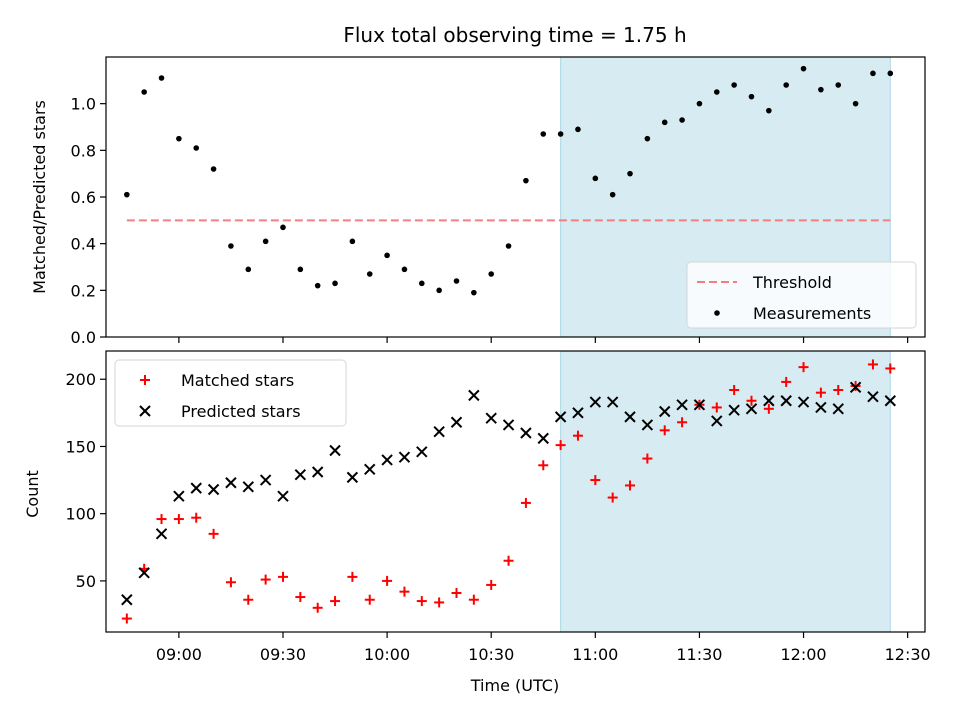  Describe the element at coordinates (717, 313) in the screenshot. I see `top-legend-swatch` at that location.